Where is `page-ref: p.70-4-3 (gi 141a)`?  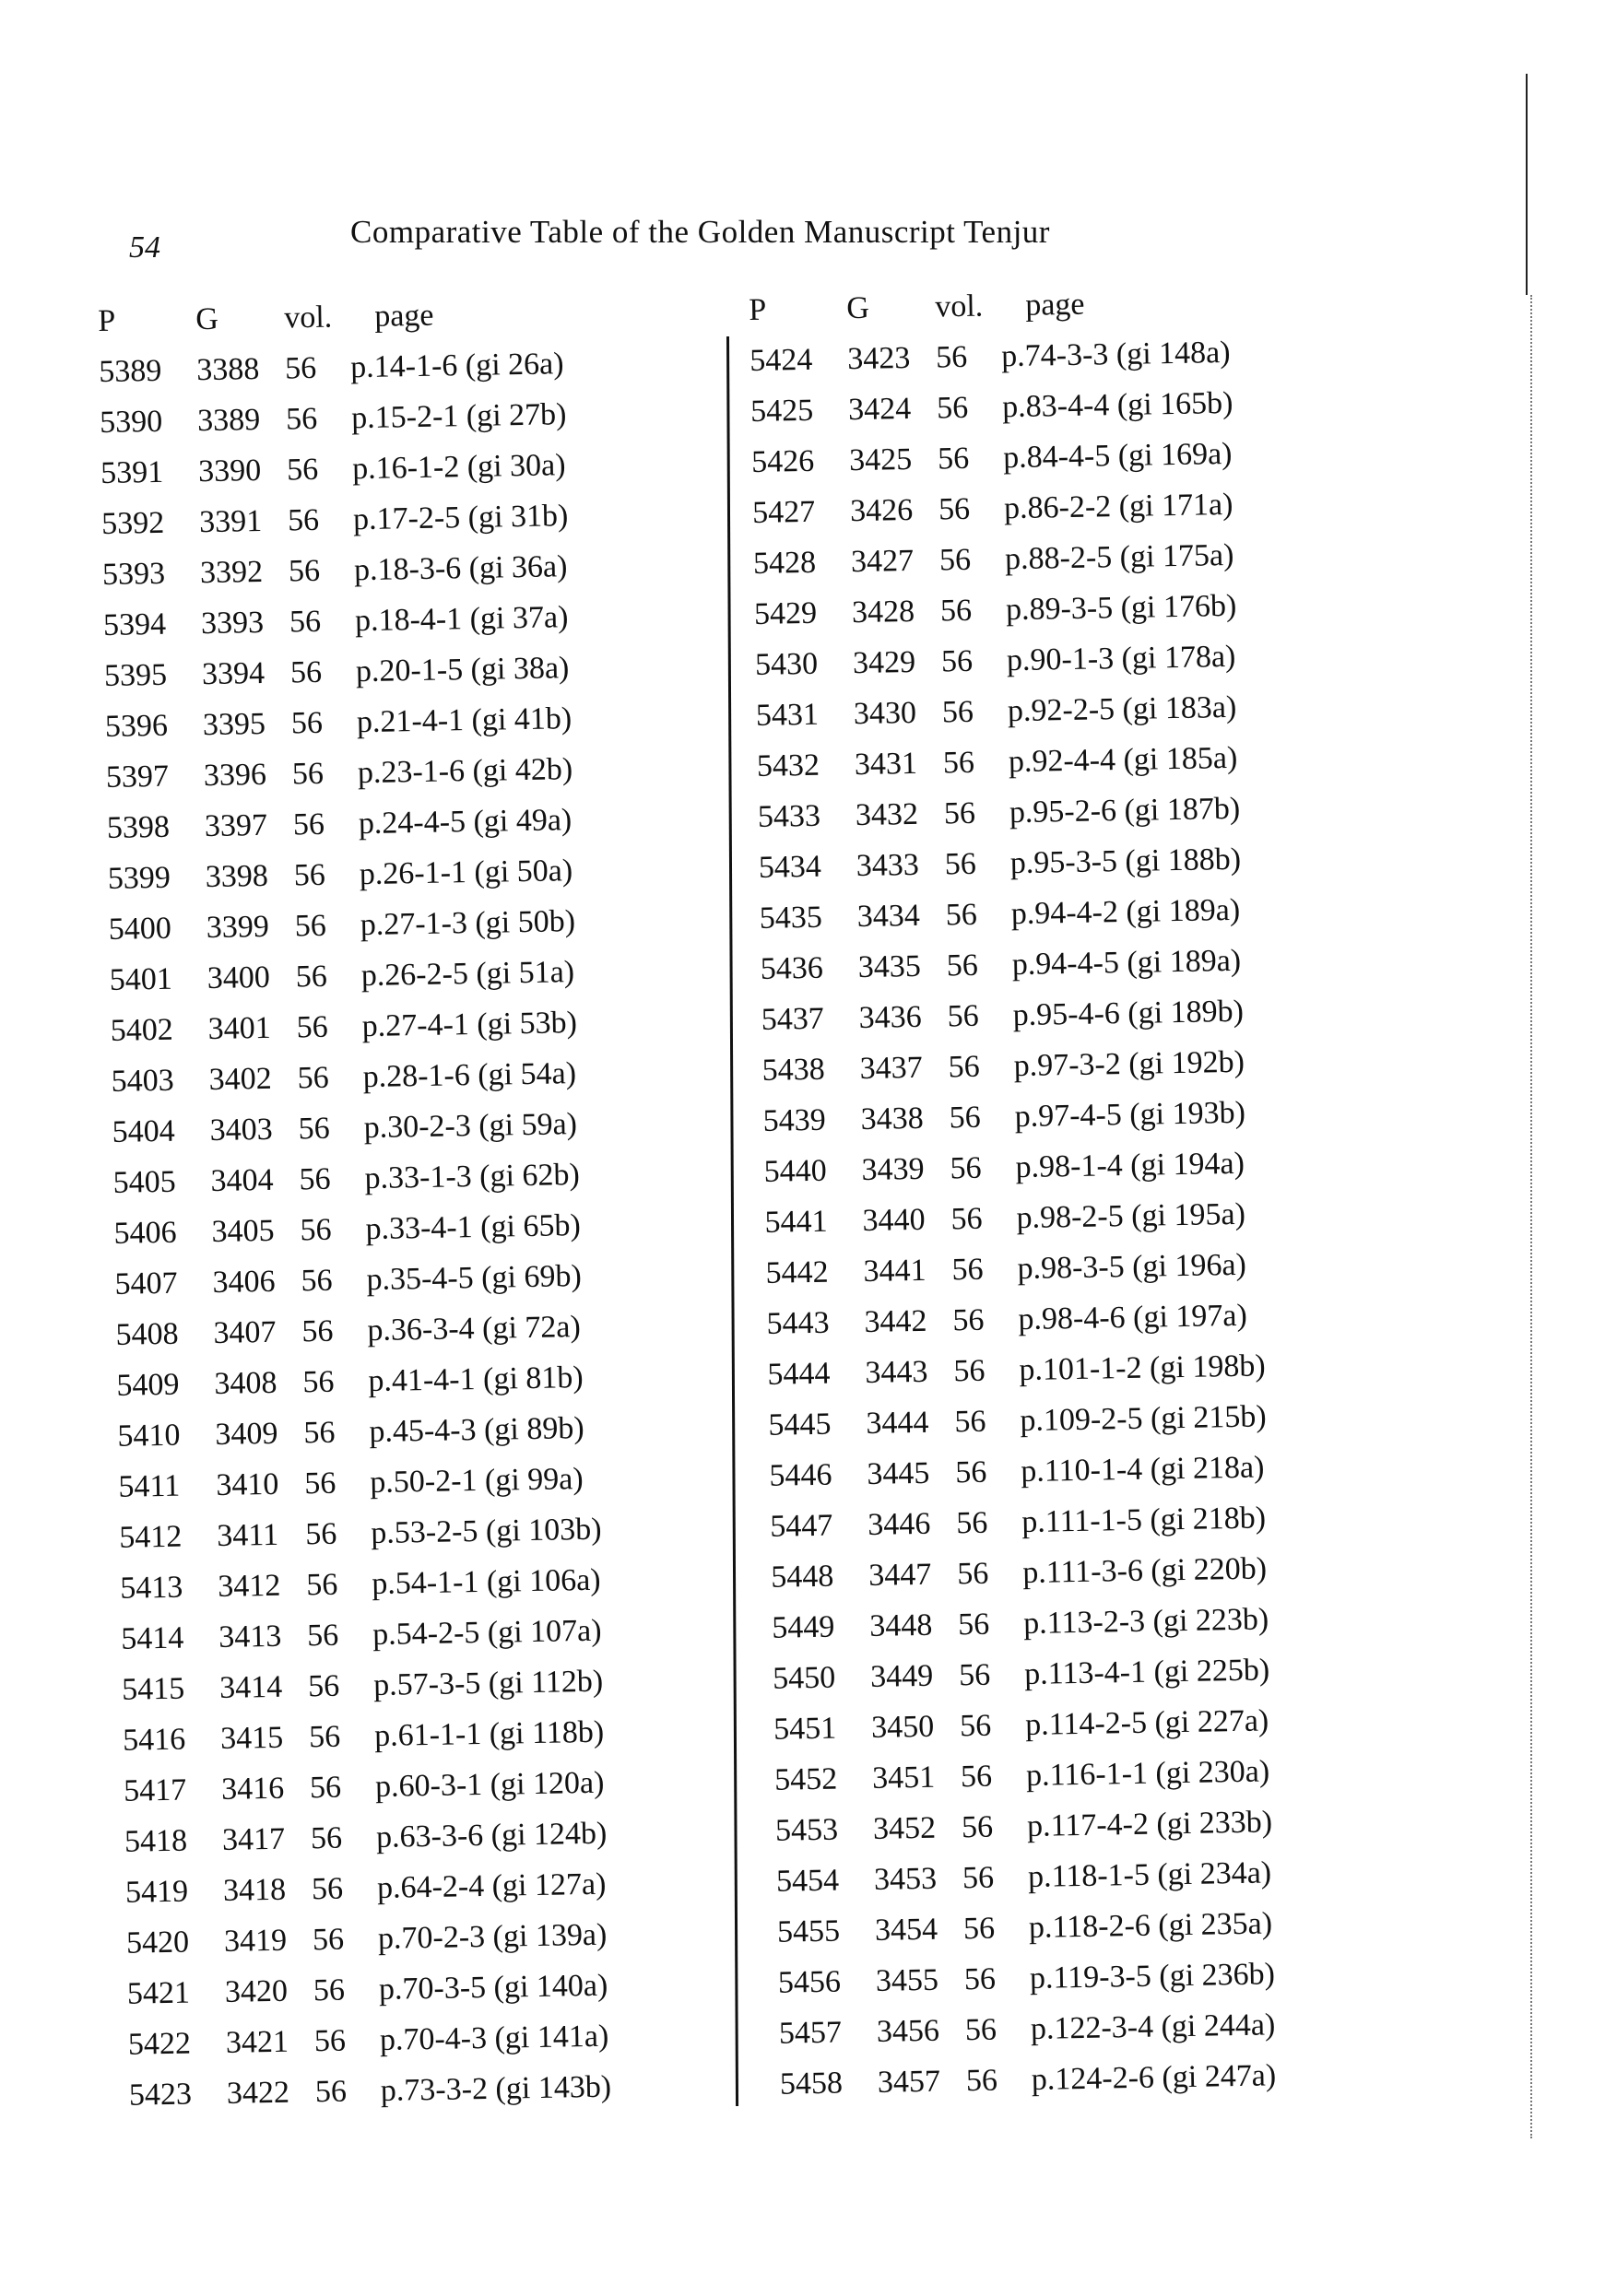
page-ref: p.70-4-3 (gi 141a) is located at coordinates (494, 2038).